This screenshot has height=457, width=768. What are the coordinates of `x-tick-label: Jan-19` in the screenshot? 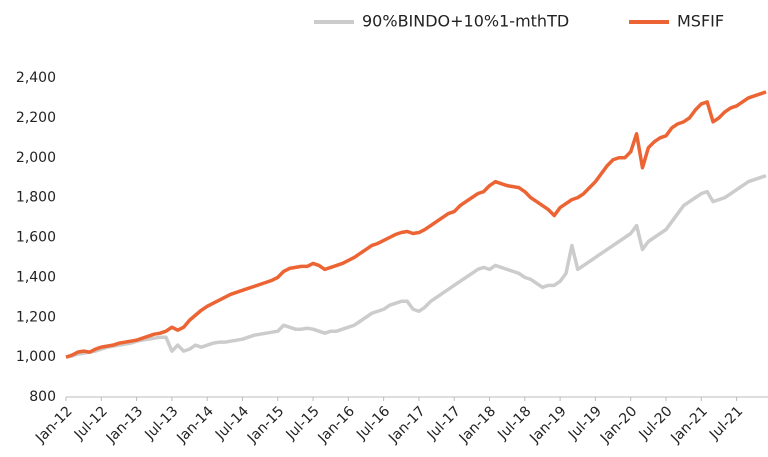 It's located at (547, 424).